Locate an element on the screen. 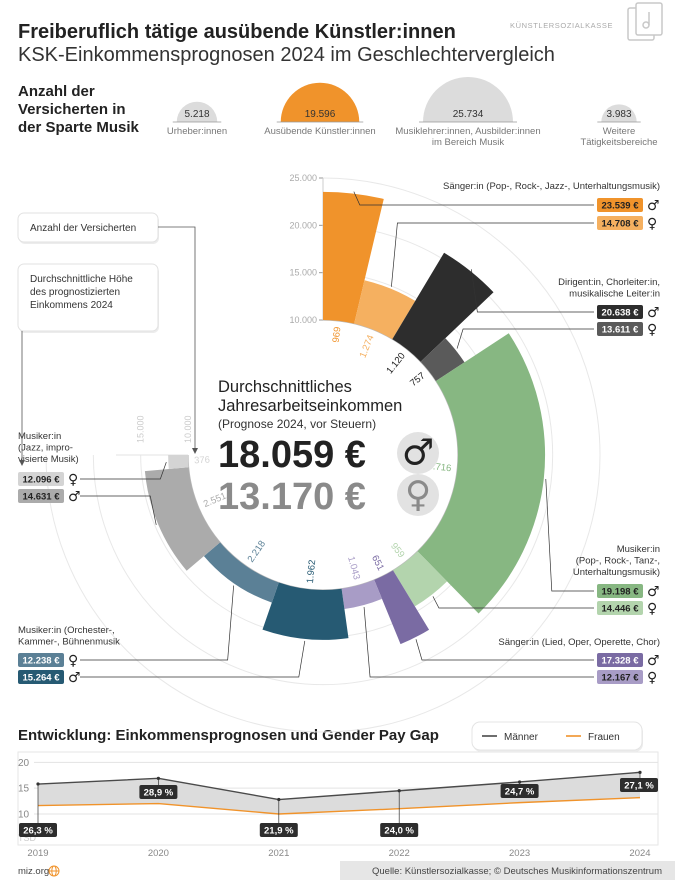 The width and height of the screenshot is (675, 880). value-label: 14.708 € is located at coordinates (621, 224).